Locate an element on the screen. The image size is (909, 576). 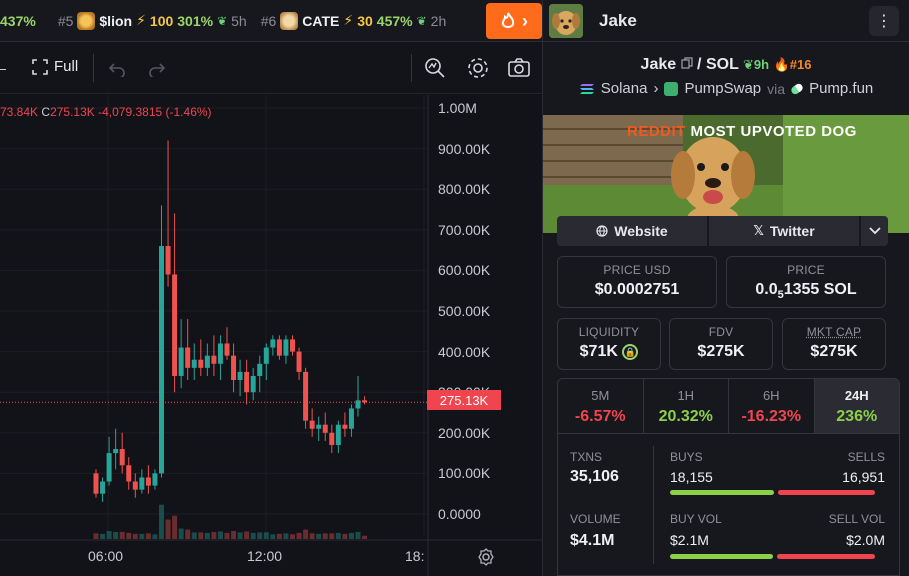
website-button: Website is located at coordinates (632, 231).